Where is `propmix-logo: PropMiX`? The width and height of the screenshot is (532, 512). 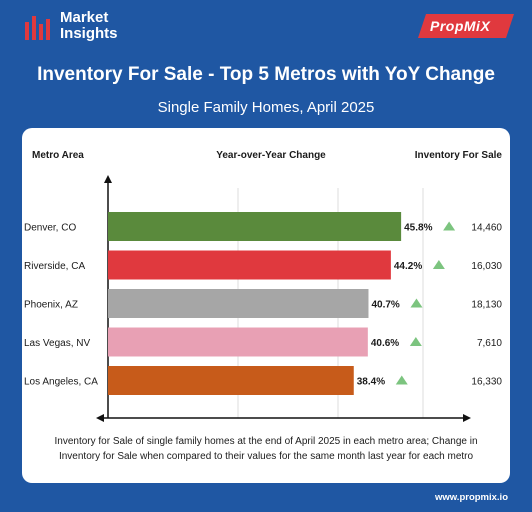
propmix-logo: PropMiX is located at coordinates (466, 26).